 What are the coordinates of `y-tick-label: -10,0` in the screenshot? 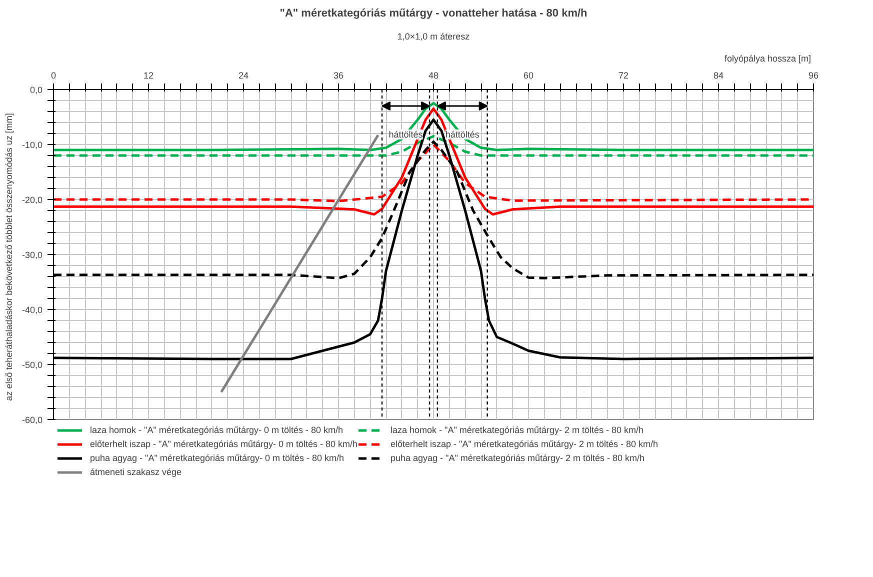 It's located at (32, 145).